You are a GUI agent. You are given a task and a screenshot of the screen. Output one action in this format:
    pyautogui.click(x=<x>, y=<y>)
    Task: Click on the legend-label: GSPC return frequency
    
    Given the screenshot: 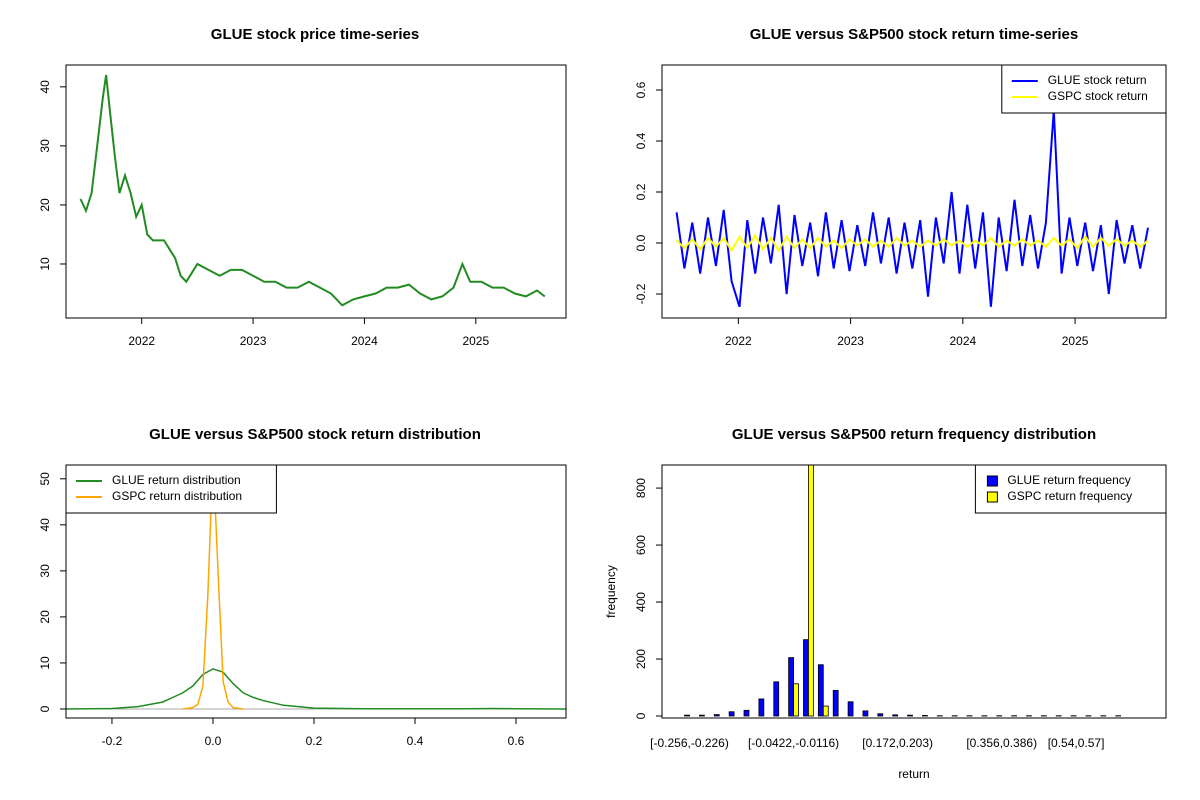 What is the action you would take?
    pyautogui.click(x=1069, y=496)
    